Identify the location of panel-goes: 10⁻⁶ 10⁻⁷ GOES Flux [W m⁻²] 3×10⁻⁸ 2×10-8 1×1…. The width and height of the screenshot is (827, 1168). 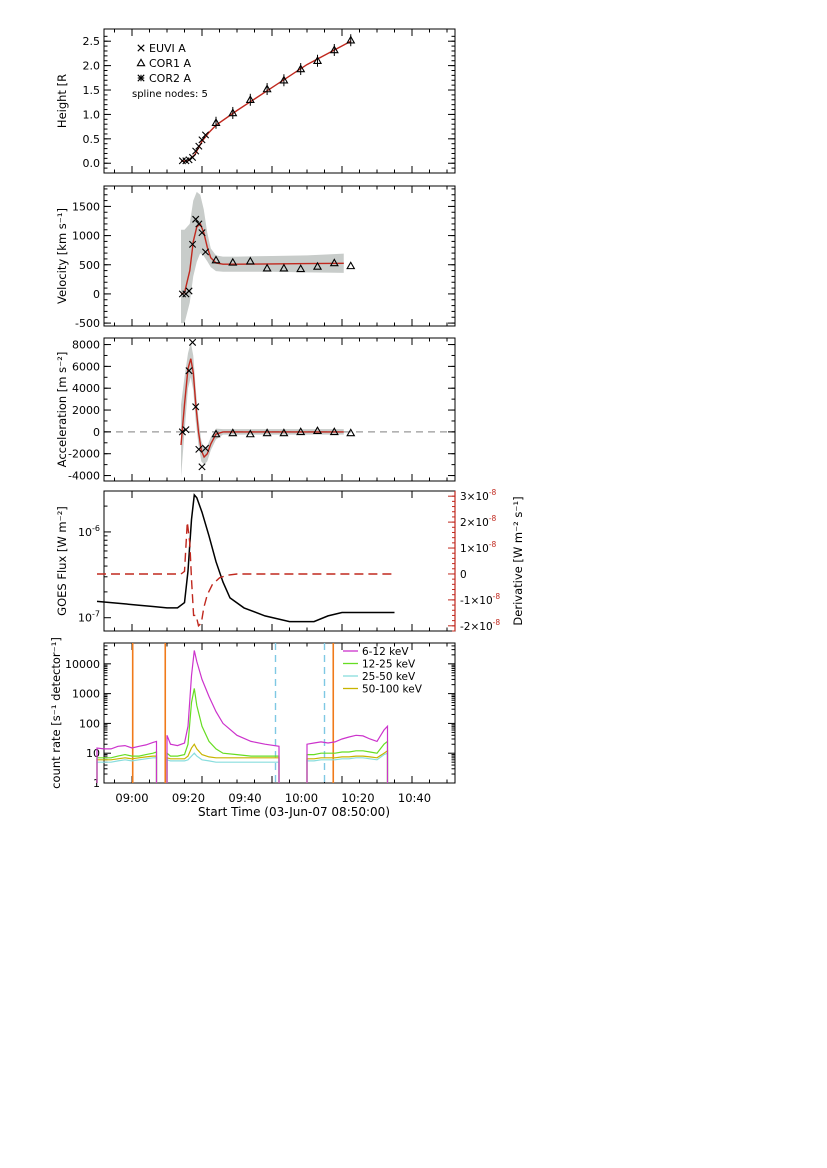
(290, 560).